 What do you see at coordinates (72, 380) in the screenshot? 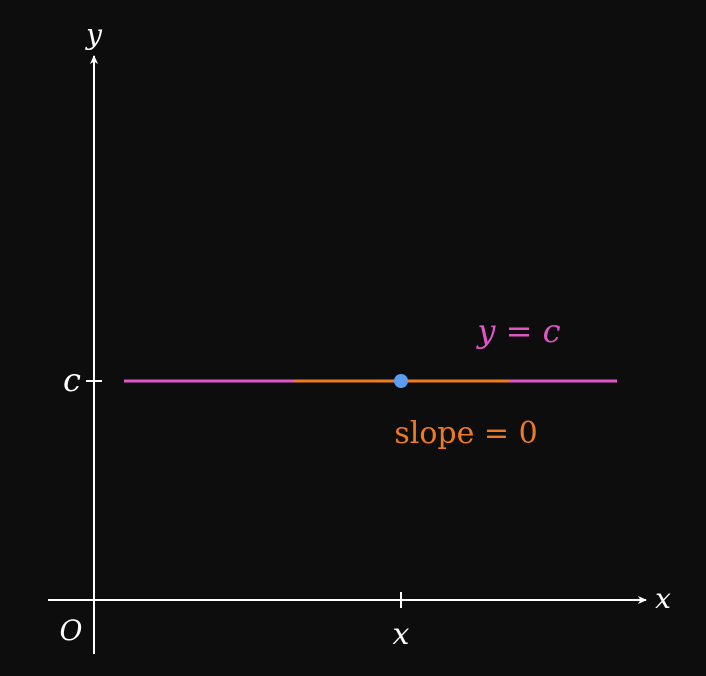
I see `y-tick-label: c` at bounding box center [72, 380].